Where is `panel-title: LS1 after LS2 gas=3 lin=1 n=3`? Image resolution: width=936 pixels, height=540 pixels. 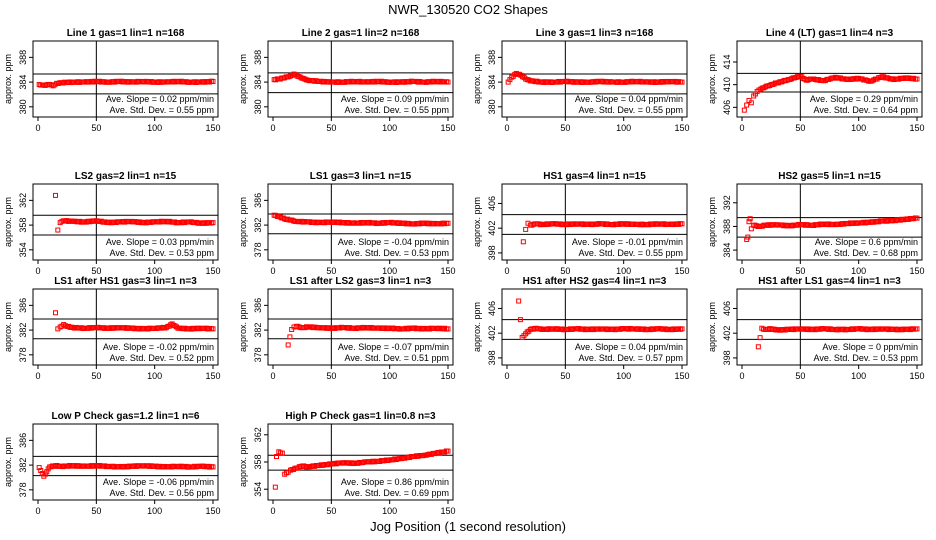 panel-title: LS1 after LS2 gas=3 lin=1 n=3 is located at coordinates (361, 281).